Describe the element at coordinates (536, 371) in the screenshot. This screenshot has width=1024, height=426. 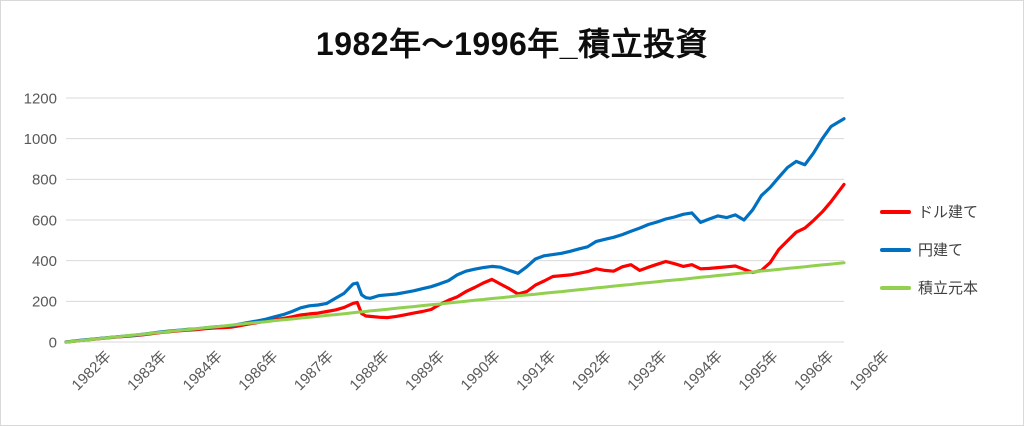
I see `x-axis-tick-label: 1991年` at that location.